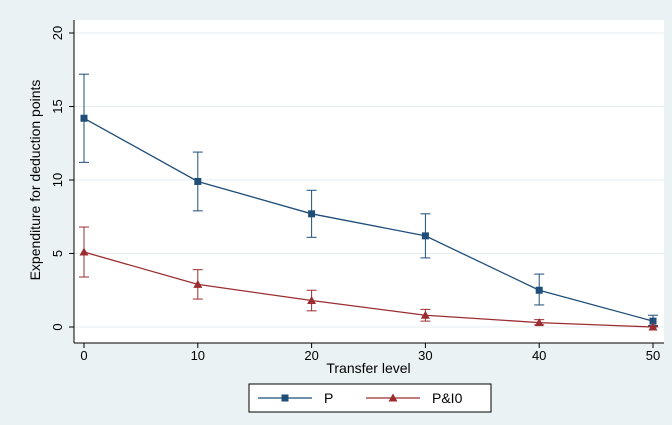  What do you see at coordinates (425, 355) in the screenshot?
I see `x-tick-label: 30` at bounding box center [425, 355].